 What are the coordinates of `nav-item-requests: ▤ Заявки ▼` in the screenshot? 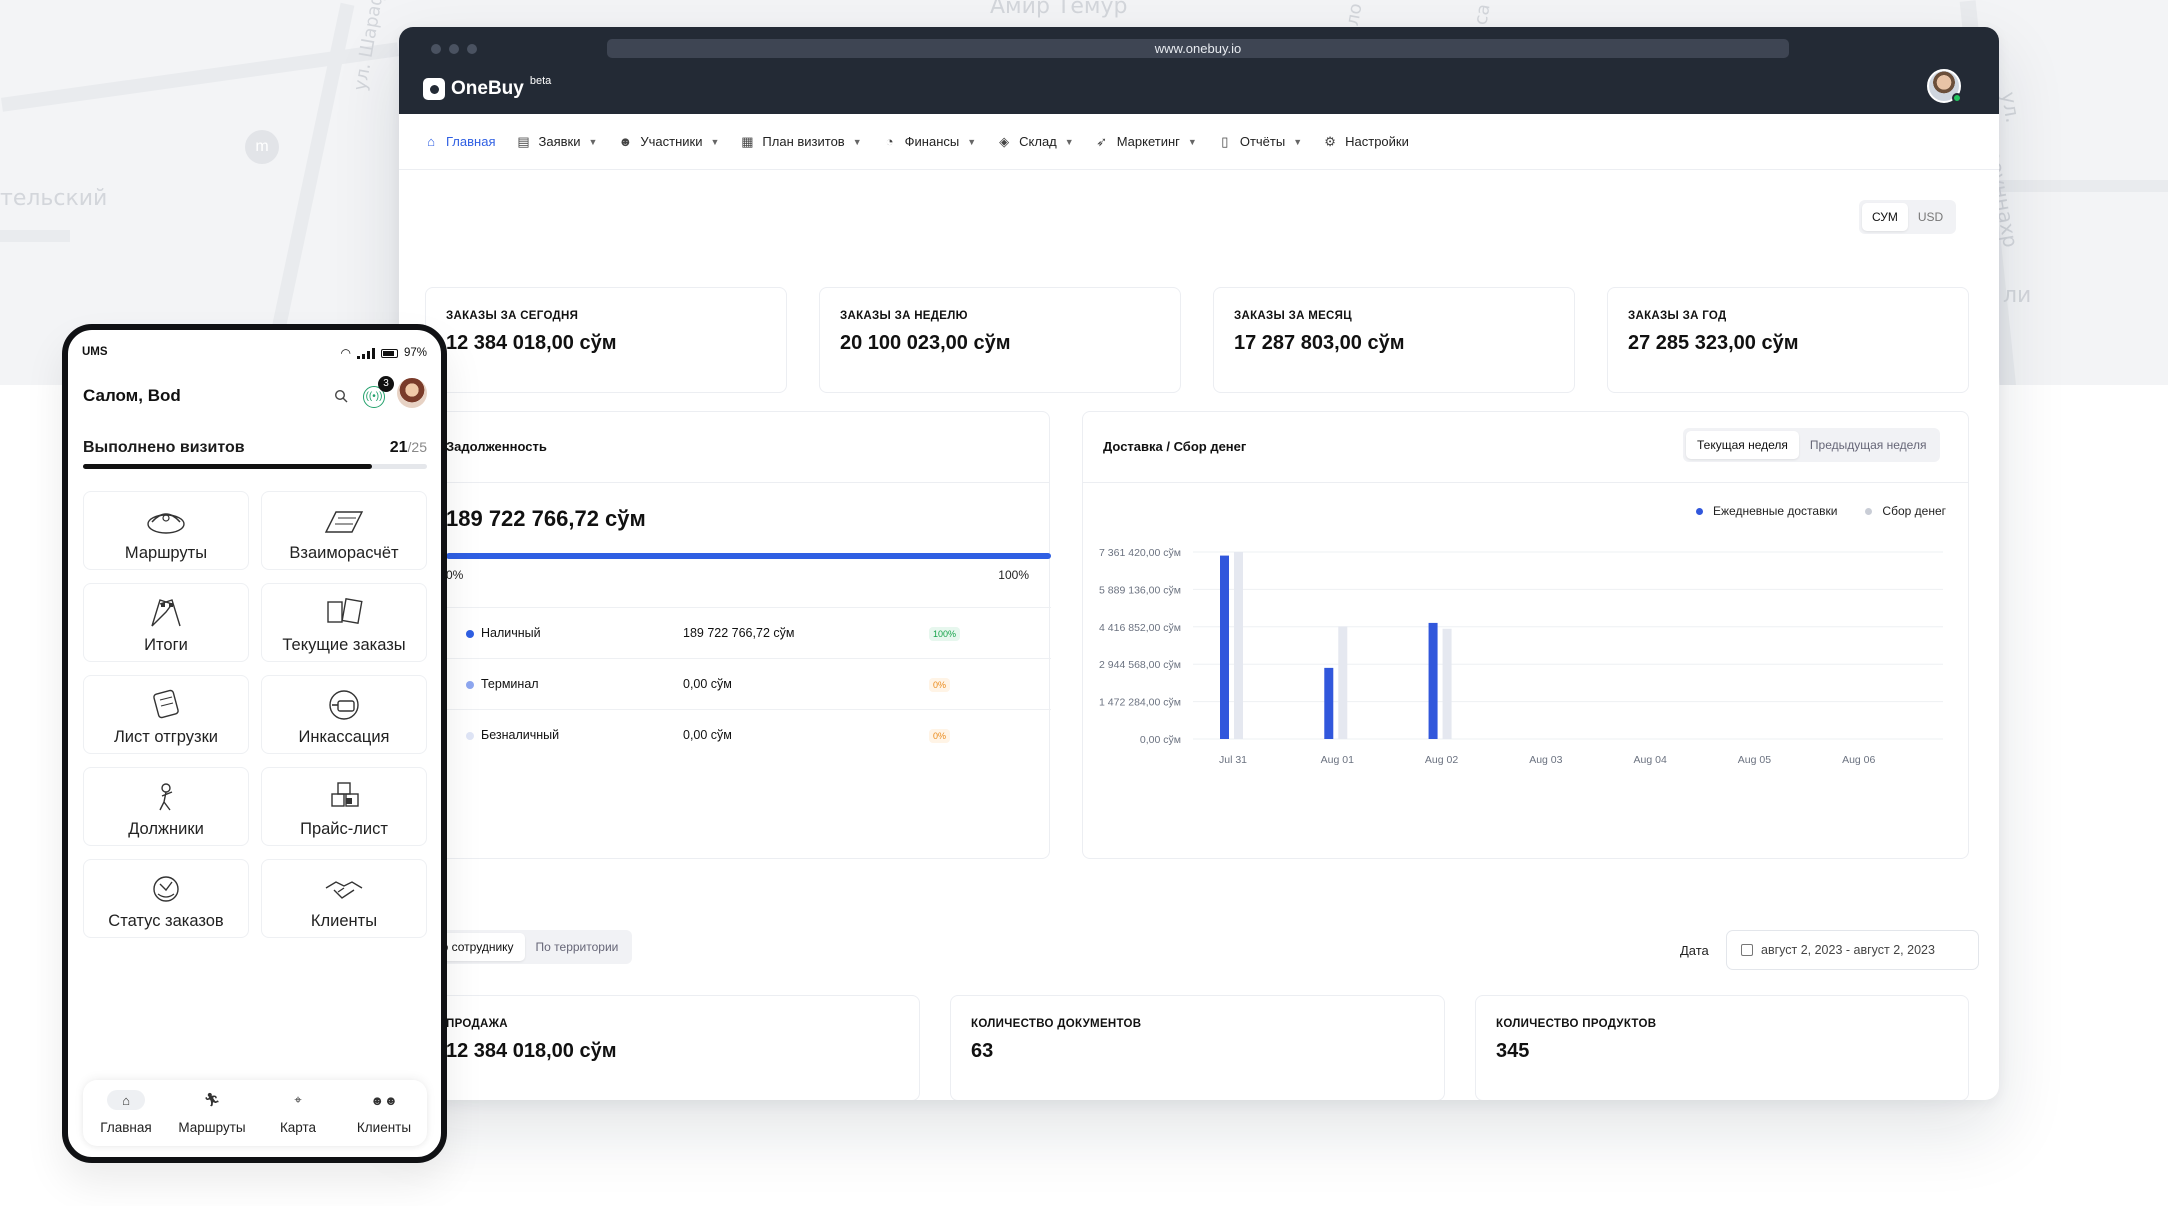 It's located at (556, 141).